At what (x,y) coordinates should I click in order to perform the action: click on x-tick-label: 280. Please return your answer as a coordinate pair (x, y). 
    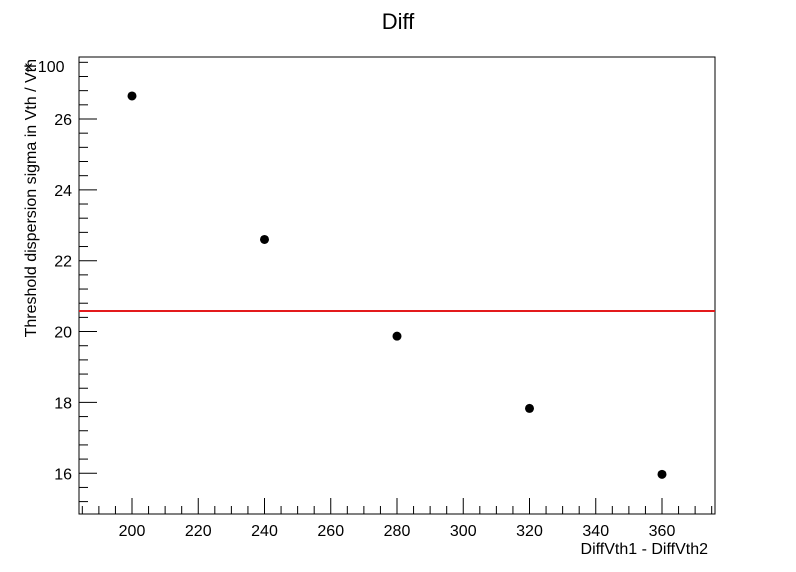
    Looking at the image, I should click on (397, 531).